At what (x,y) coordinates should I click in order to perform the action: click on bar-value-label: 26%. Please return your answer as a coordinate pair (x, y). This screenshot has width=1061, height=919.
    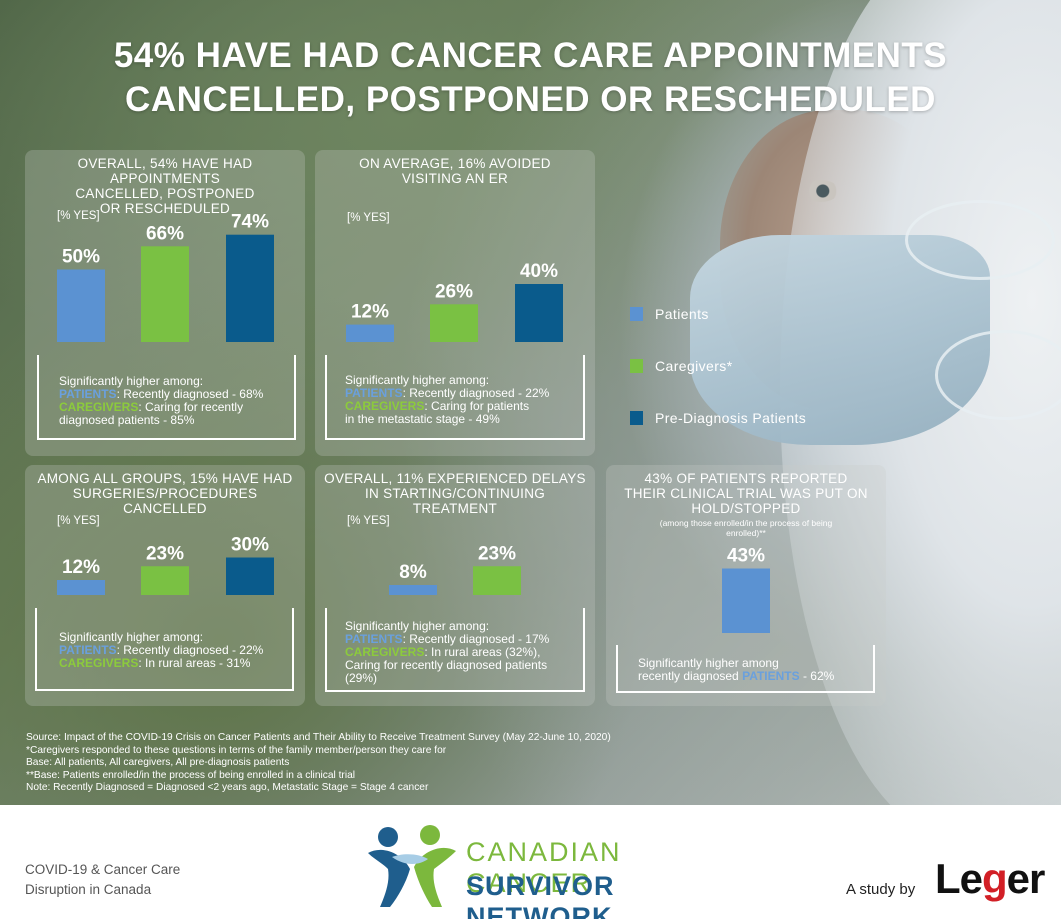
    Looking at the image, I should click on (454, 291).